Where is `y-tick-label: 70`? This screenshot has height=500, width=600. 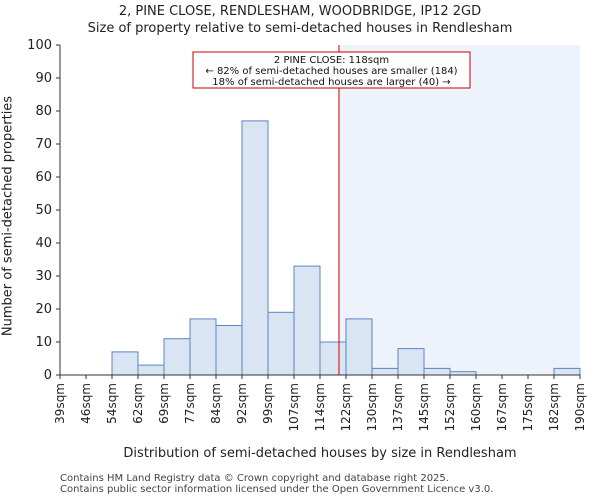 y-tick-label: 70 is located at coordinates (43, 144).